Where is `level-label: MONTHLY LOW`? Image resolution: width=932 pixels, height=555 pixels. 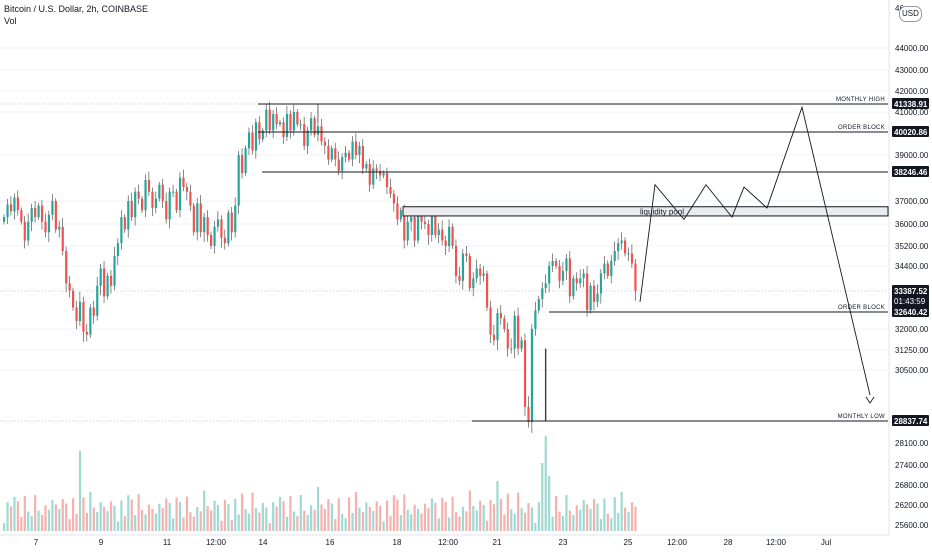 level-label: MONTHLY LOW is located at coordinates (861, 417).